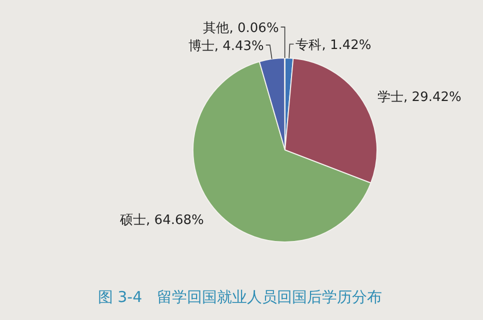 This screenshot has height=320, width=483. Describe the element at coordinates (161, 220) in the screenshot. I see `slice-label: 硕士, 64.68%` at that location.